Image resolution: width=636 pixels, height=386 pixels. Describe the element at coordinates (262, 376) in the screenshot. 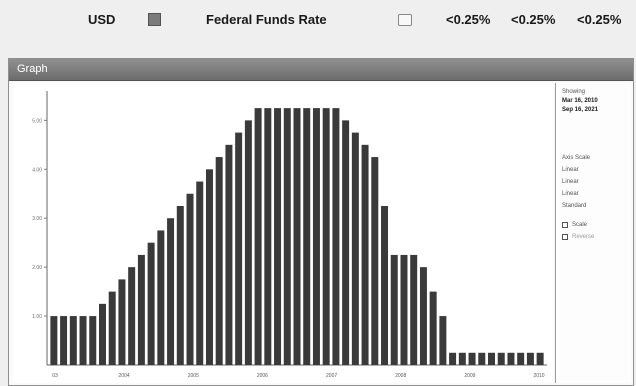

I see `x-tick-label: 2006` at that location.